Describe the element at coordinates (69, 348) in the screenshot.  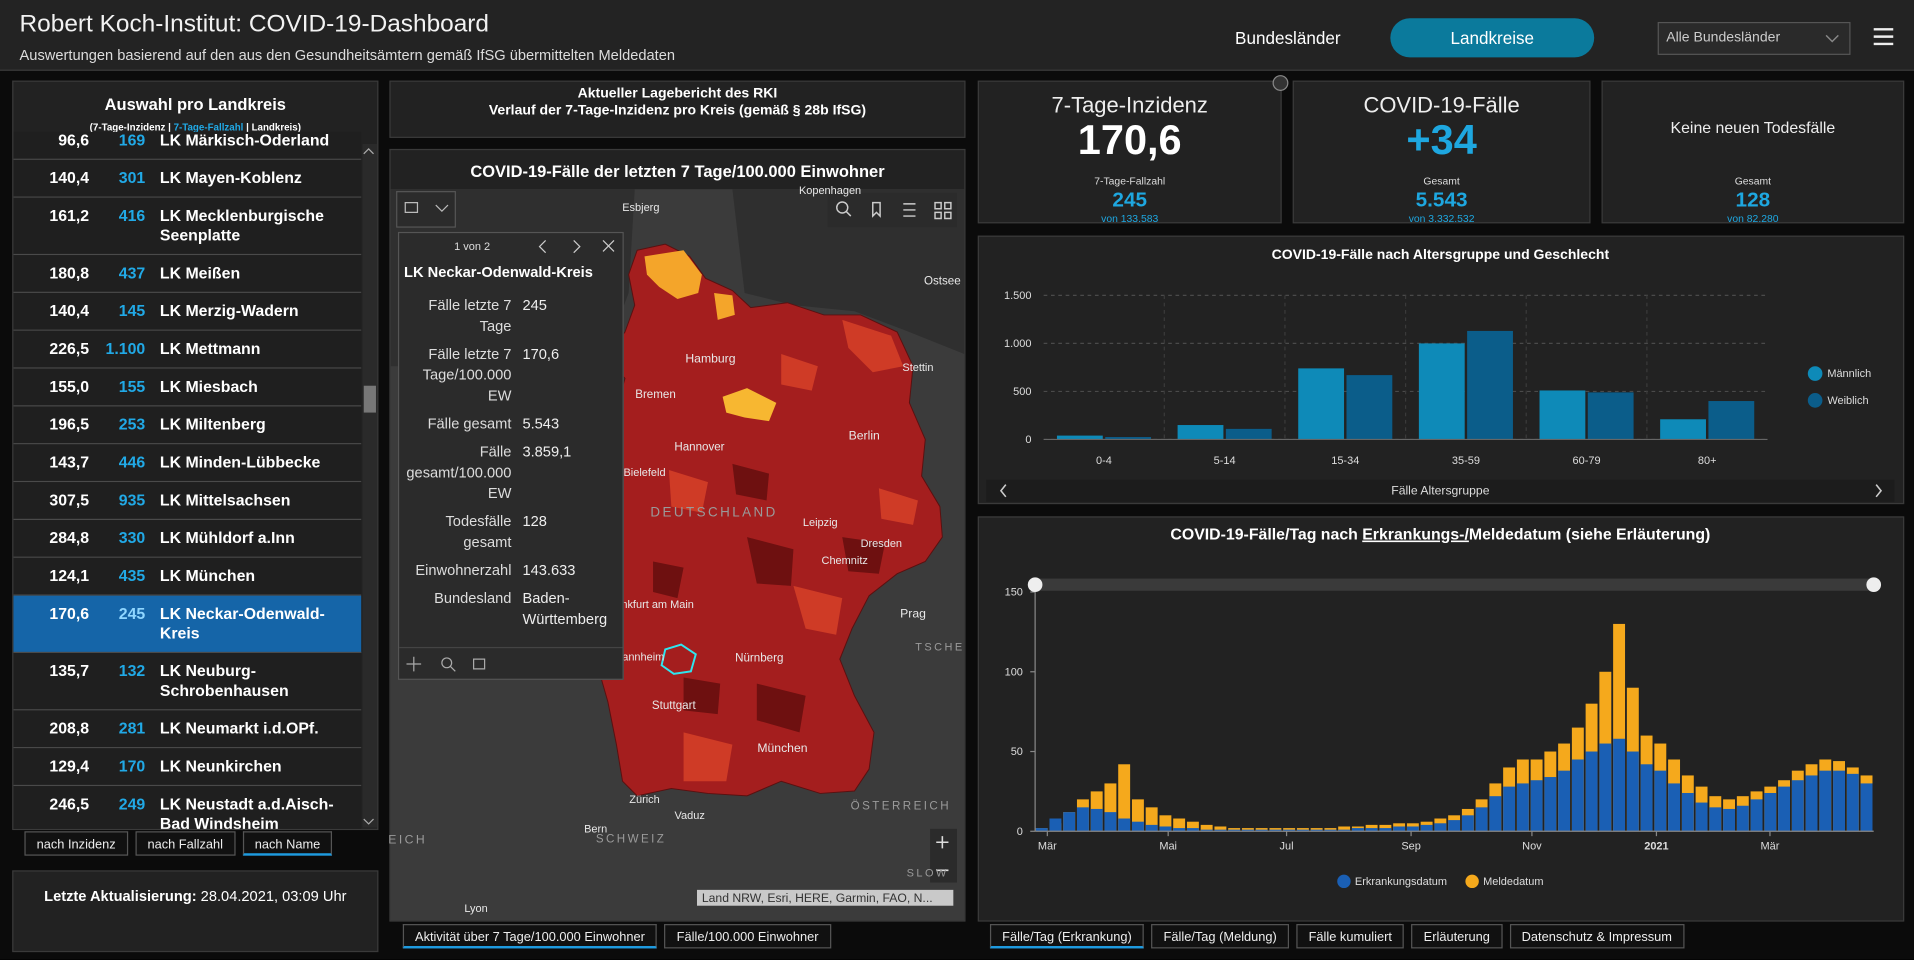
I see `incidence: 226,5` at that location.